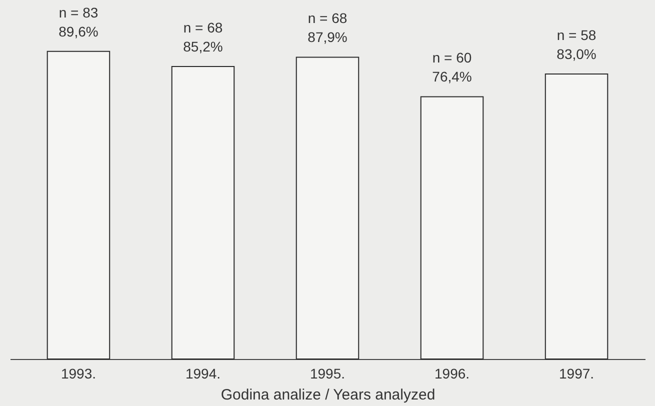 The image size is (655, 406). What do you see at coordinates (328, 374) in the screenshot?
I see `x-tick-label: 1995.` at bounding box center [328, 374].